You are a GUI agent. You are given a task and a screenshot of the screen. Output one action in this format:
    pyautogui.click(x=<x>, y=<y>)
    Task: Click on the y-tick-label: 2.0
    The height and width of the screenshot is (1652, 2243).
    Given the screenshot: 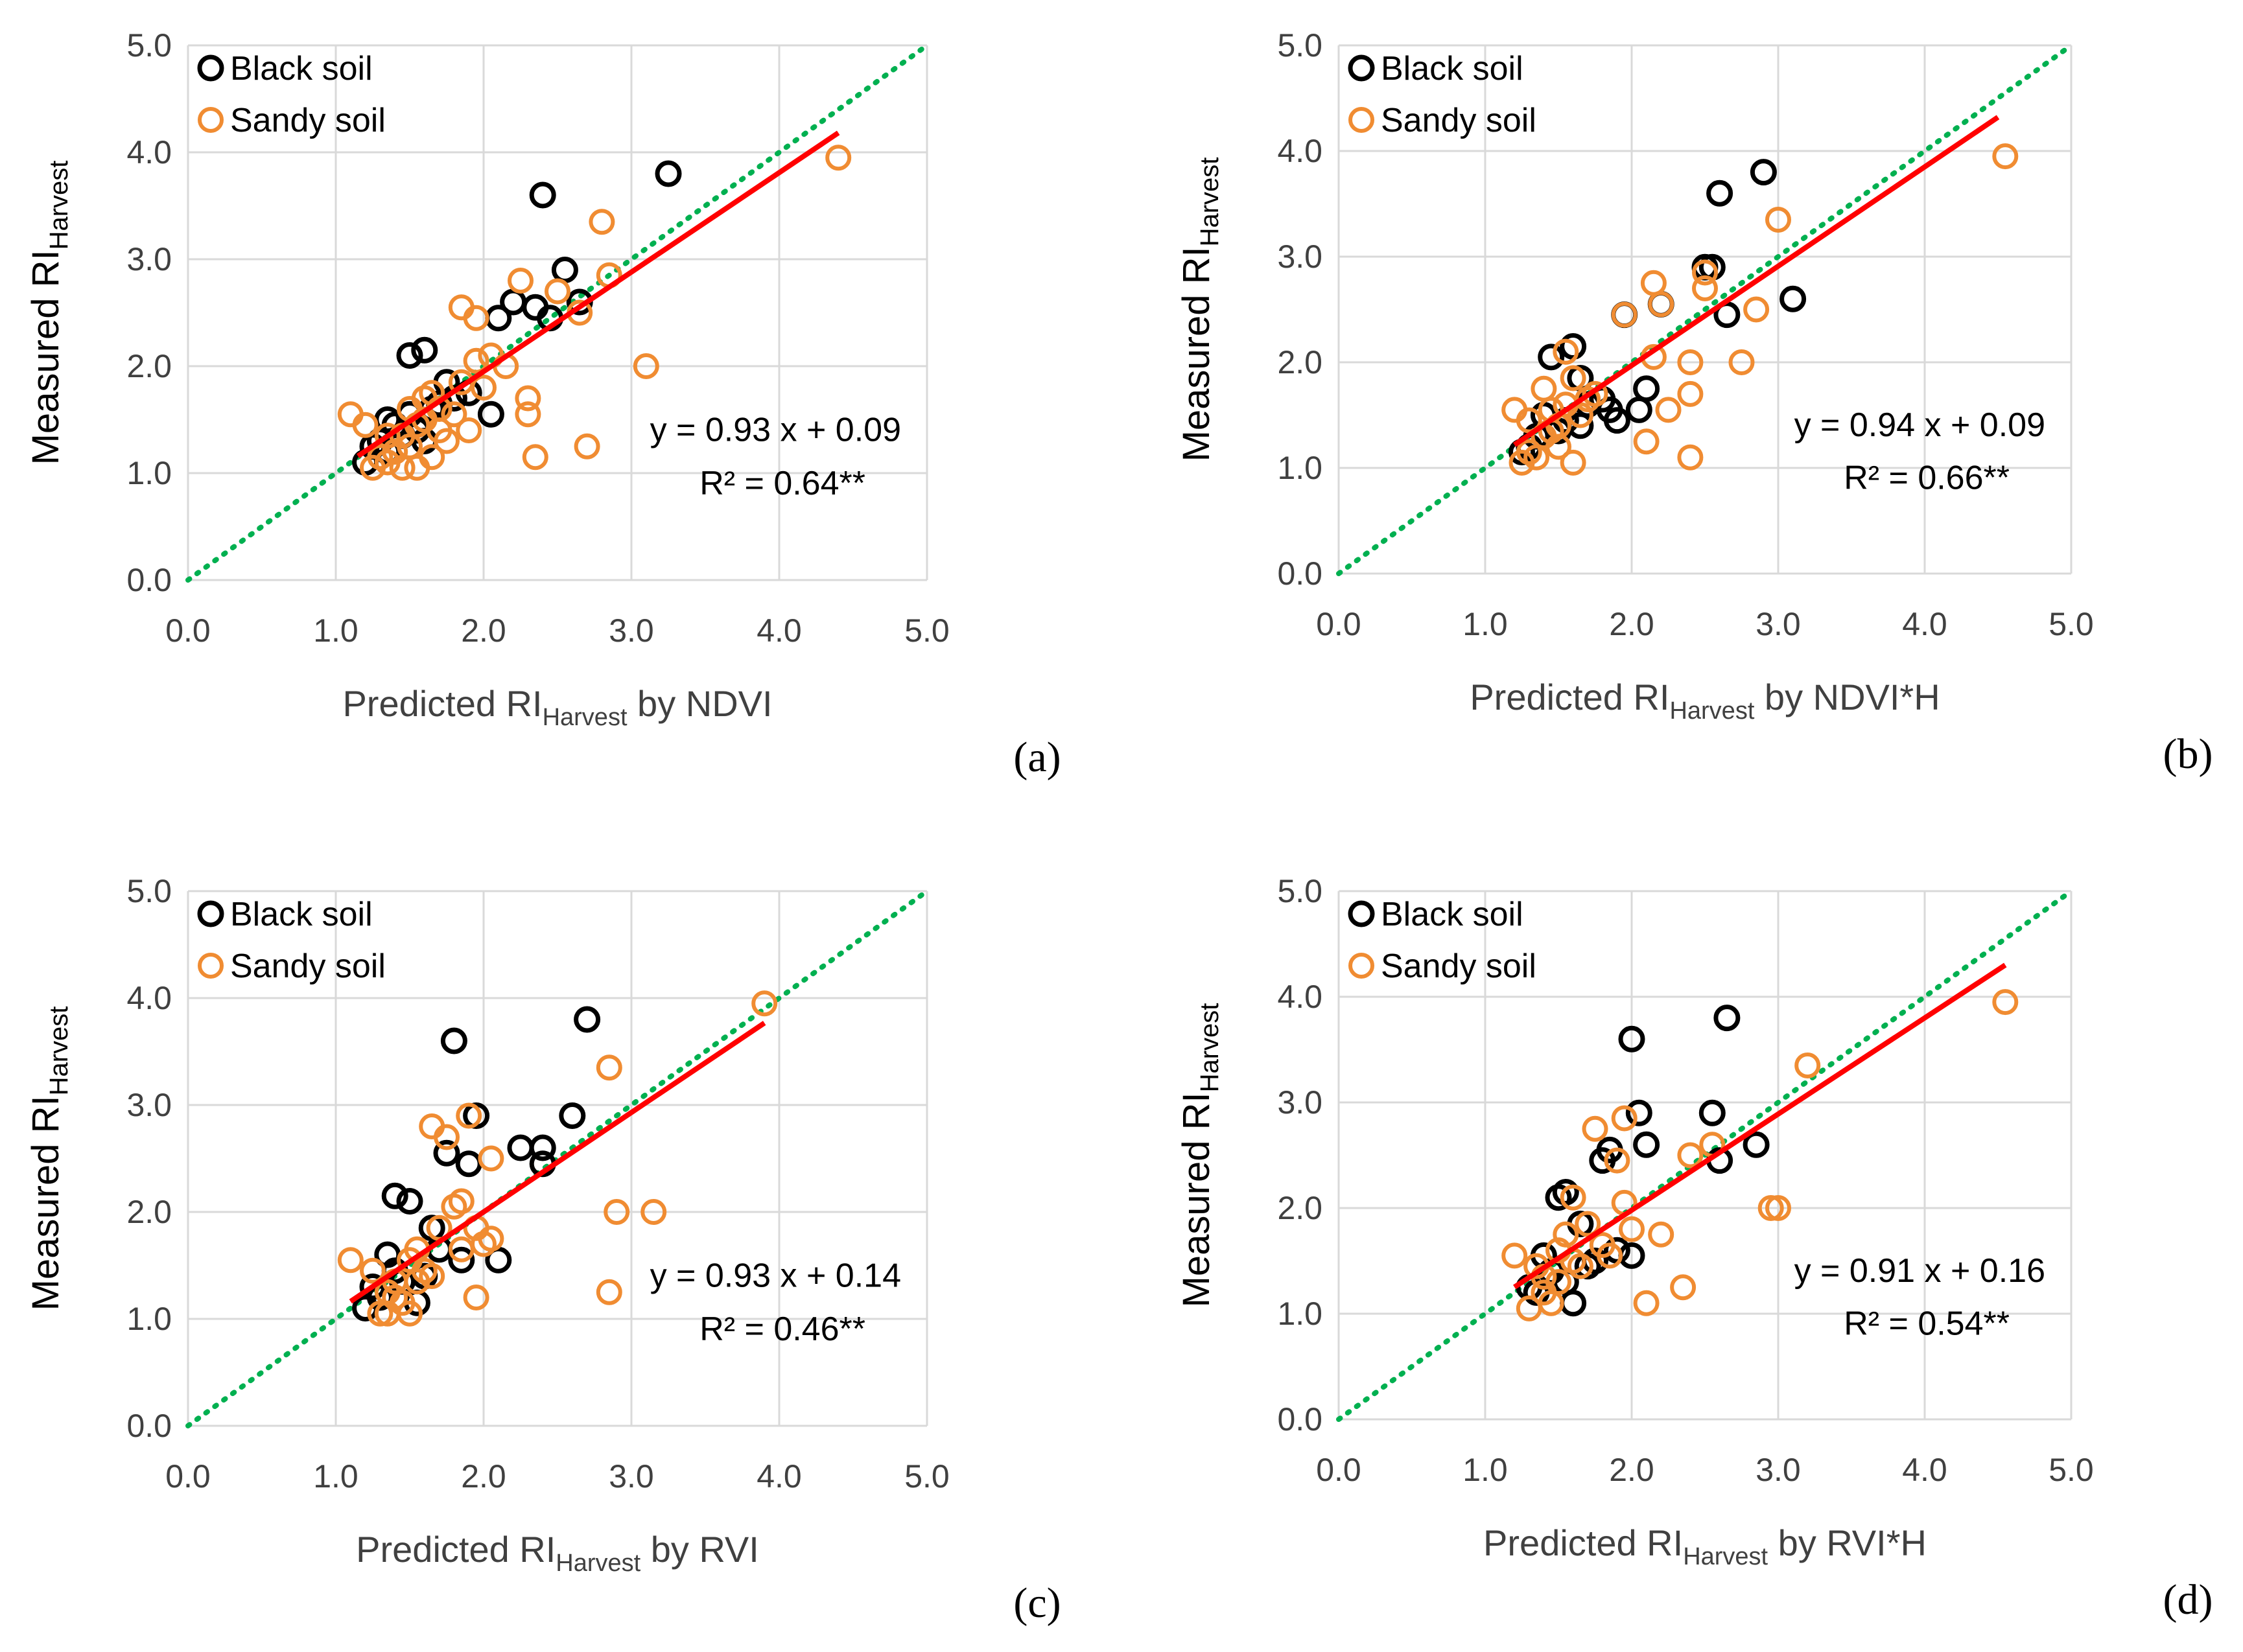 What is the action you would take?
    pyautogui.click(x=149, y=1212)
    